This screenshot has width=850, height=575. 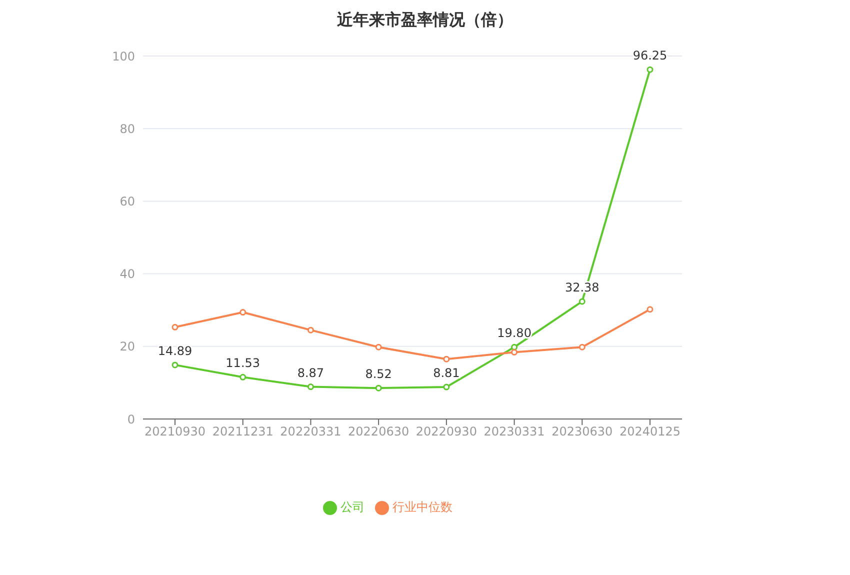 What do you see at coordinates (422, 507) in the screenshot?
I see `legend-label: 行业中位数` at bounding box center [422, 507].